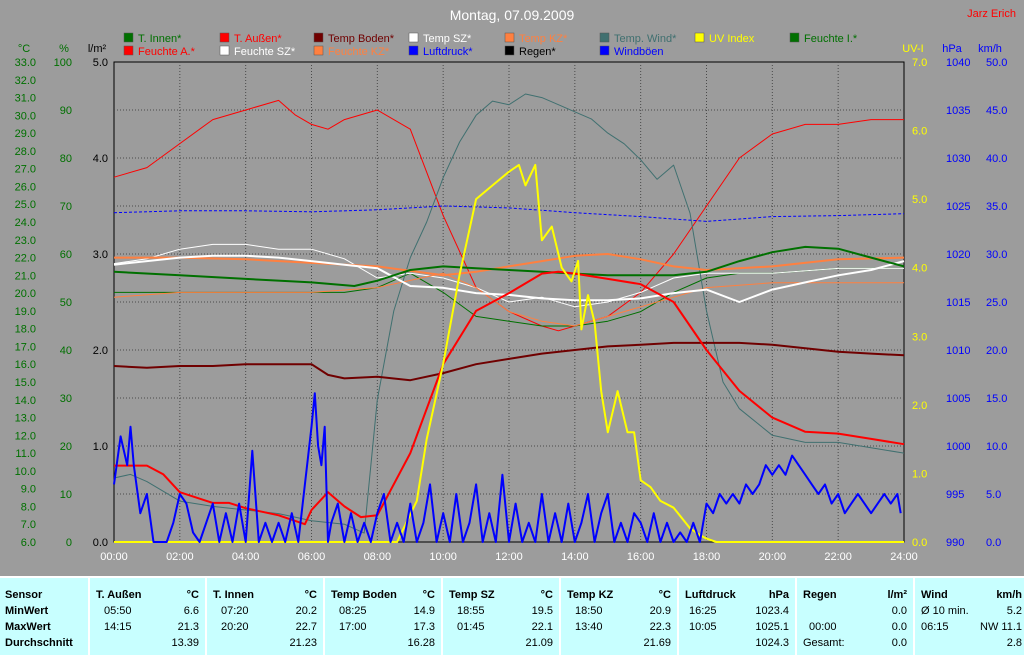 The image size is (1024, 655). What do you see at coordinates (180, 557) in the screenshot?
I see `x-tick-label: 02:00` at bounding box center [180, 557].